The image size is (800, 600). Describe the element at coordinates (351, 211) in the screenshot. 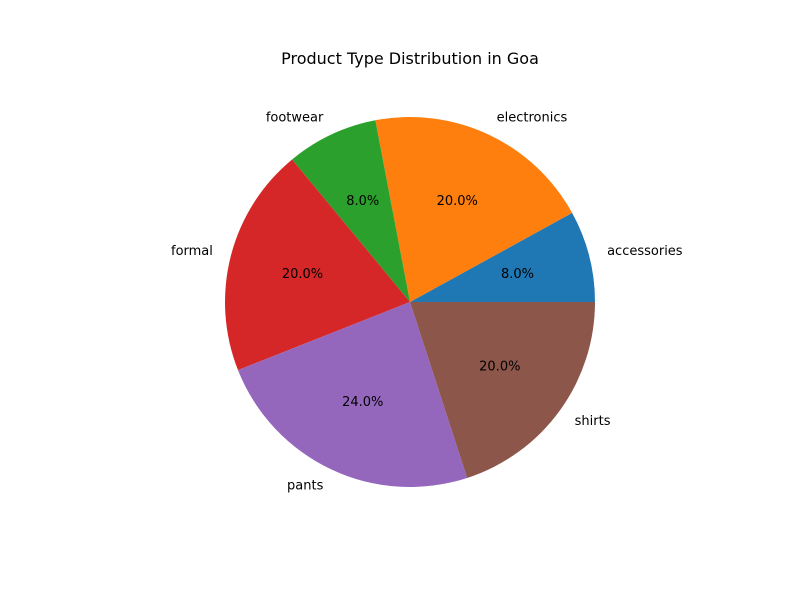

I see `pie-slice-footwear` at that location.